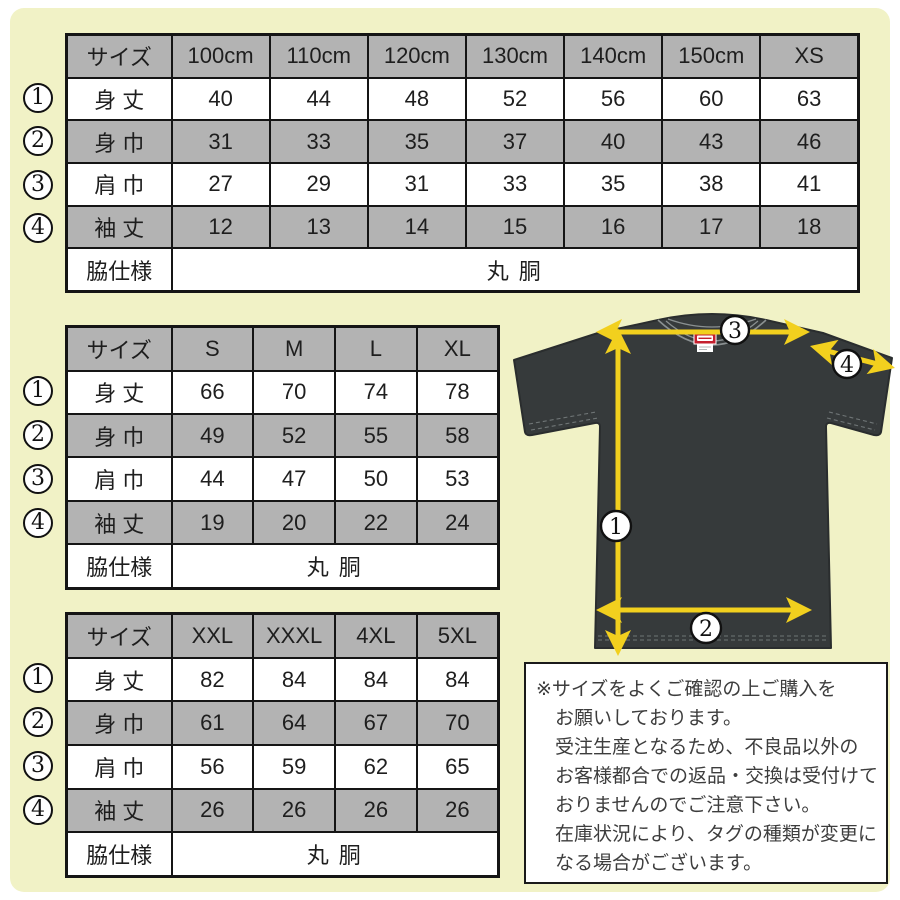 This screenshot has width=900, height=900. What do you see at coordinates (457, 635) in the screenshot?
I see `column-header: 5XL` at bounding box center [457, 635].